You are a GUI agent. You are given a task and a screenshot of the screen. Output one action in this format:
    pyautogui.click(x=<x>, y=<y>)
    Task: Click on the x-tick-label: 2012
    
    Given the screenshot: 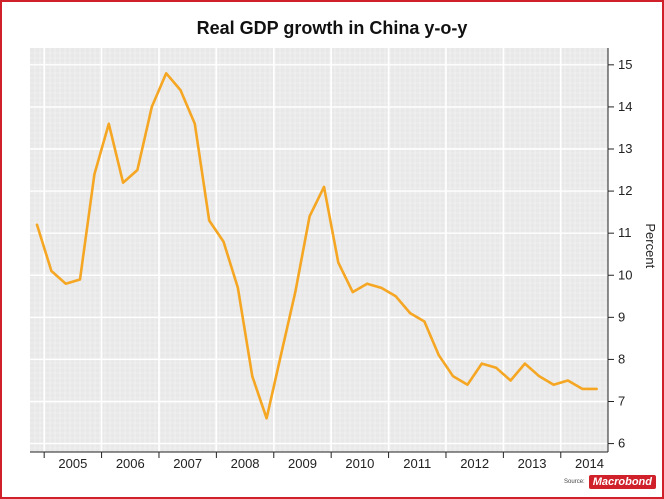 What is the action you would take?
    pyautogui.click(x=474, y=463)
    